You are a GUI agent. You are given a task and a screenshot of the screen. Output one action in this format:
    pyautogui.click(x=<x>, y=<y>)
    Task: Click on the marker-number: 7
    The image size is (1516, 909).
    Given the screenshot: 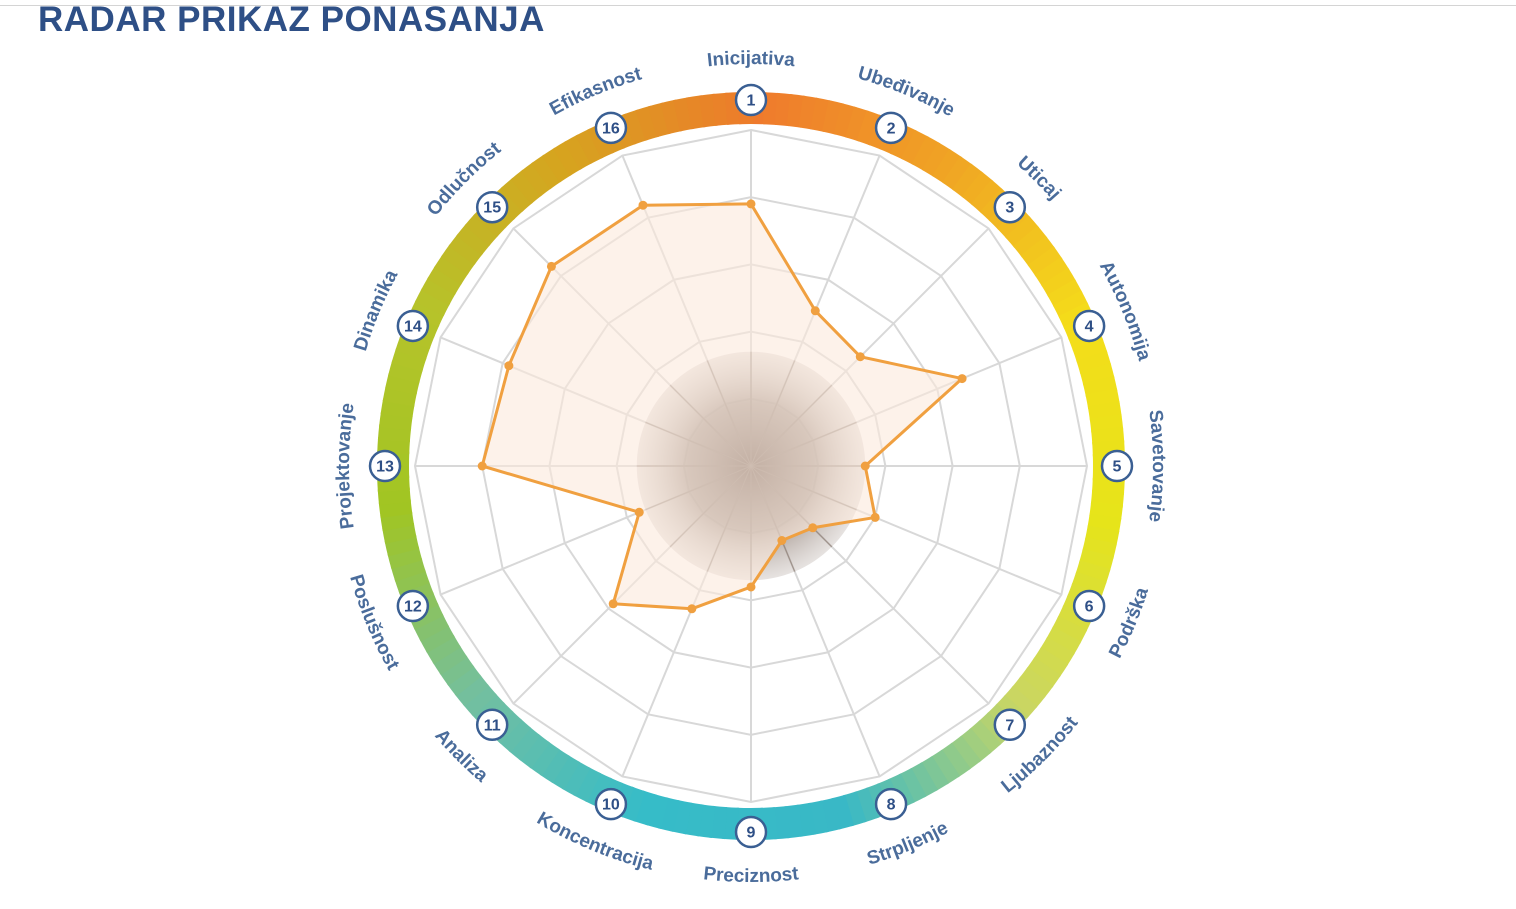 What is the action you would take?
    pyautogui.click(x=1009, y=725)
    